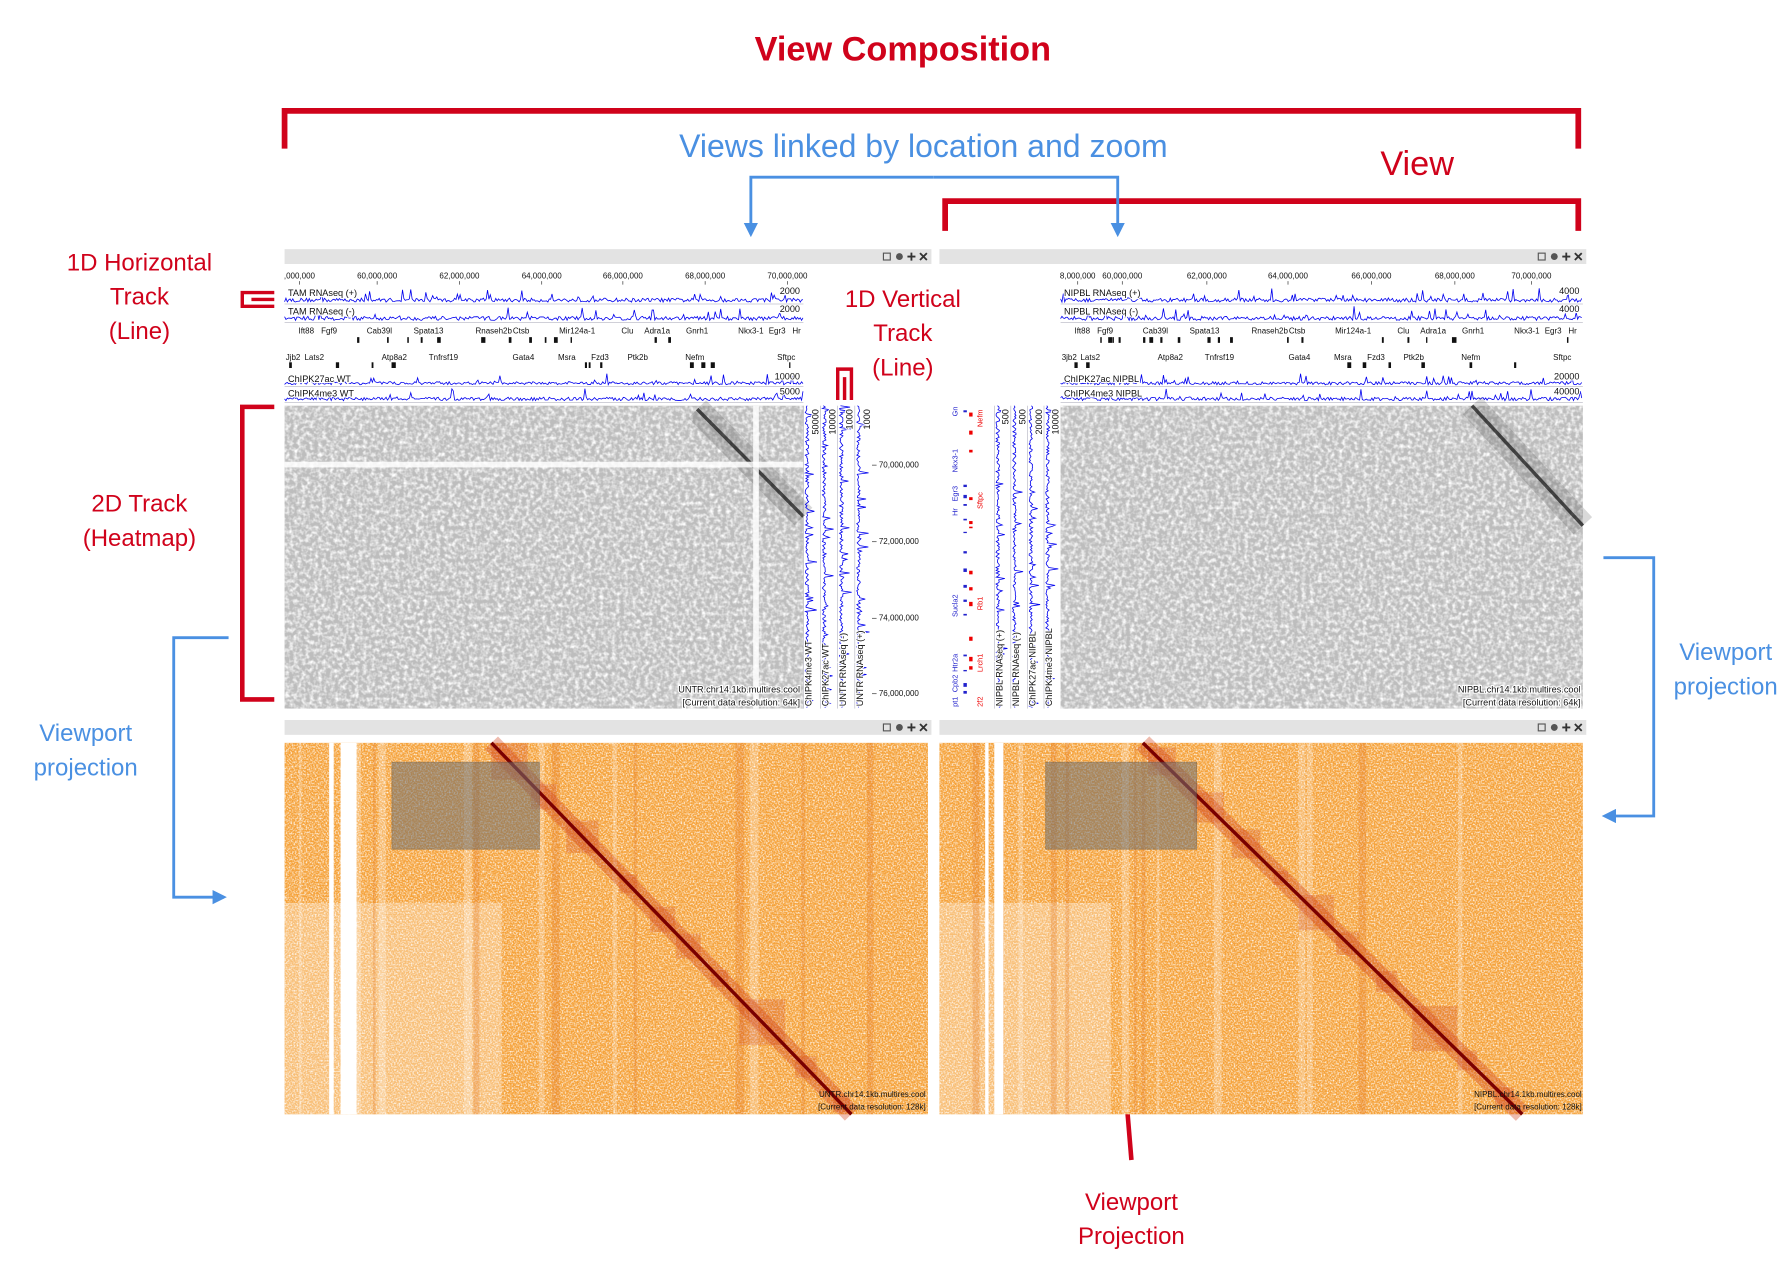 The width and height of the screenshot is (1792, 1280). Describe the element at coordinates (1070, 357) in the screenshot. I see `gene-label: 3jb2` at that location.